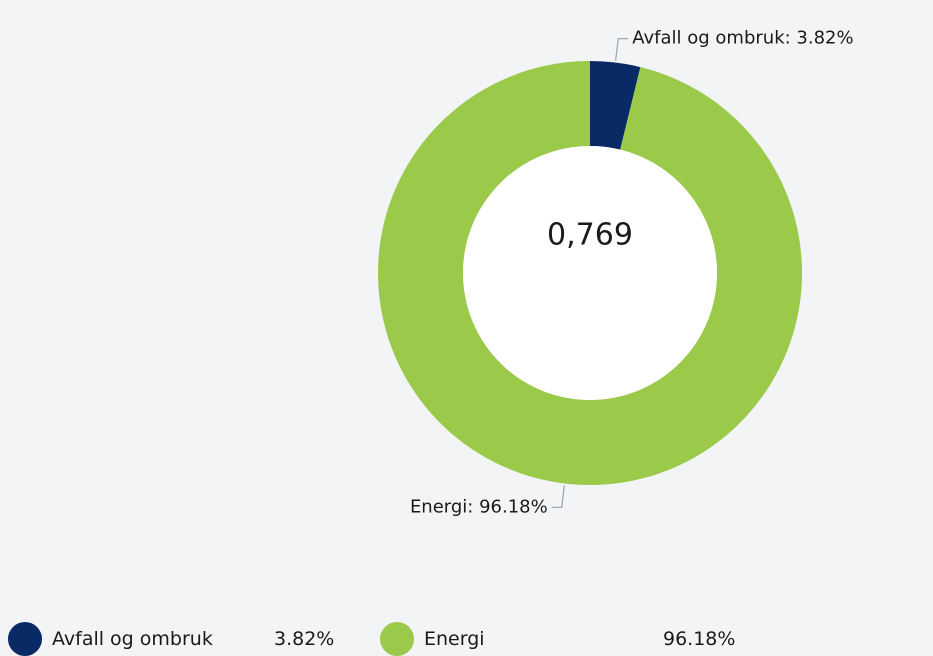 The height and width of the screenshot is (656, 933). I want to click on slice-avfall-og-ombruk, so click(615, 105).